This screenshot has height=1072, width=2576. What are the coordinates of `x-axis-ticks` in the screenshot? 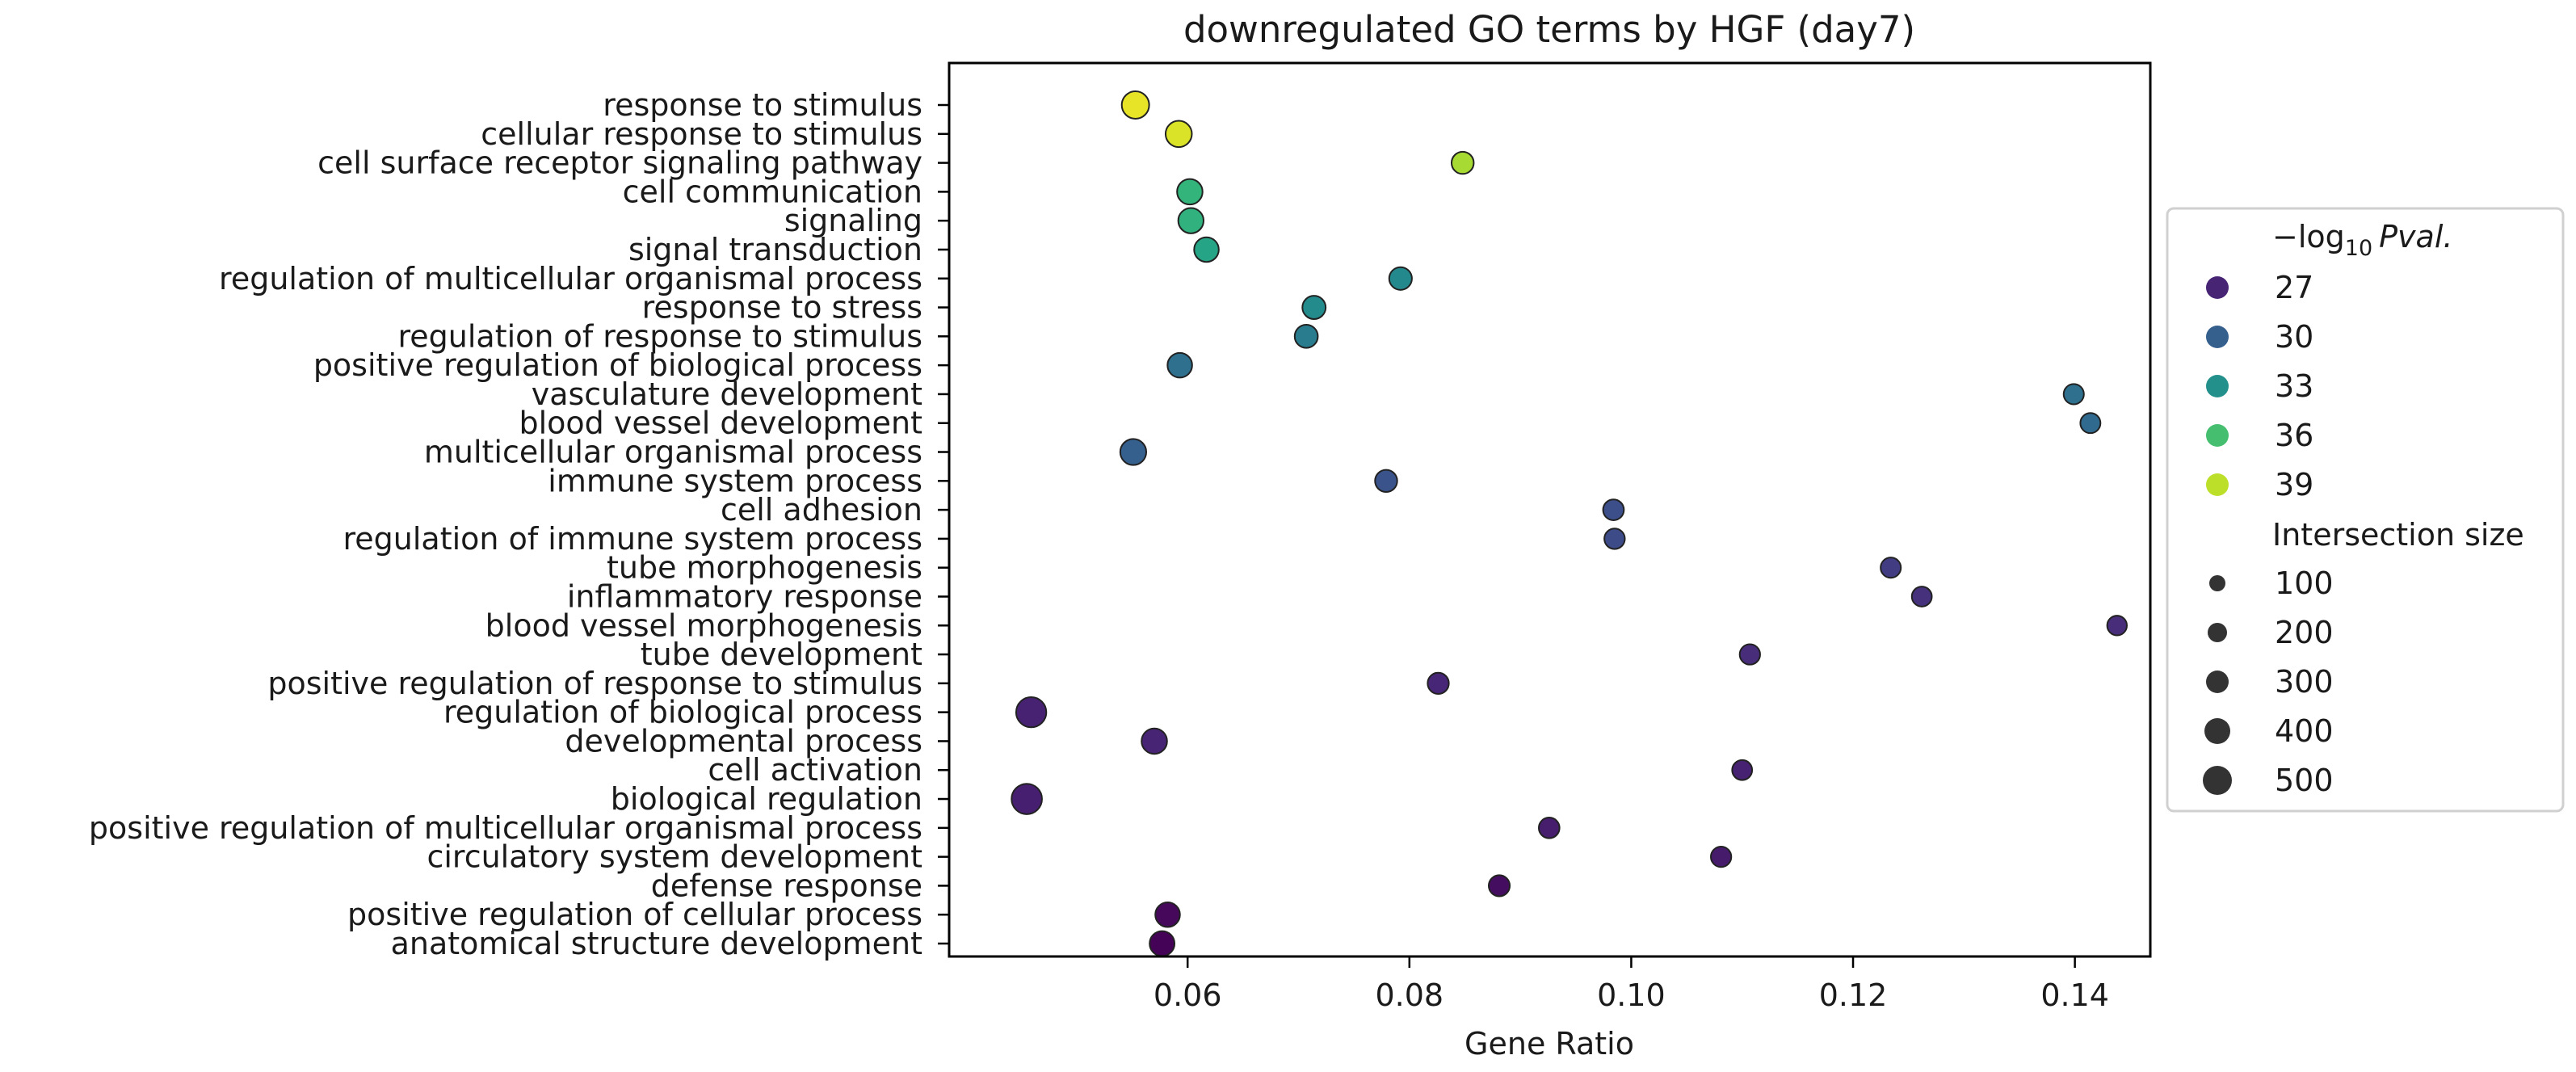 It's located at (1631, 962).